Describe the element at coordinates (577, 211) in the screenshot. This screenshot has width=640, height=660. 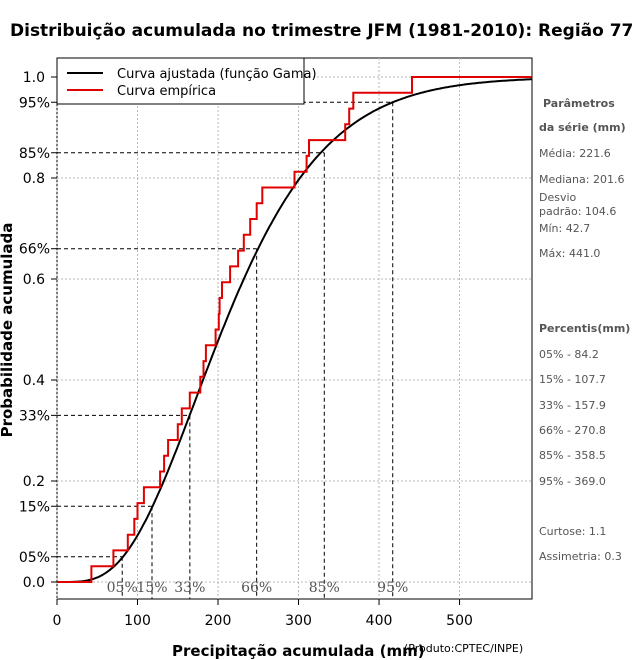
I see `stat-stddev-line2: padrão: 104.6` at that location.